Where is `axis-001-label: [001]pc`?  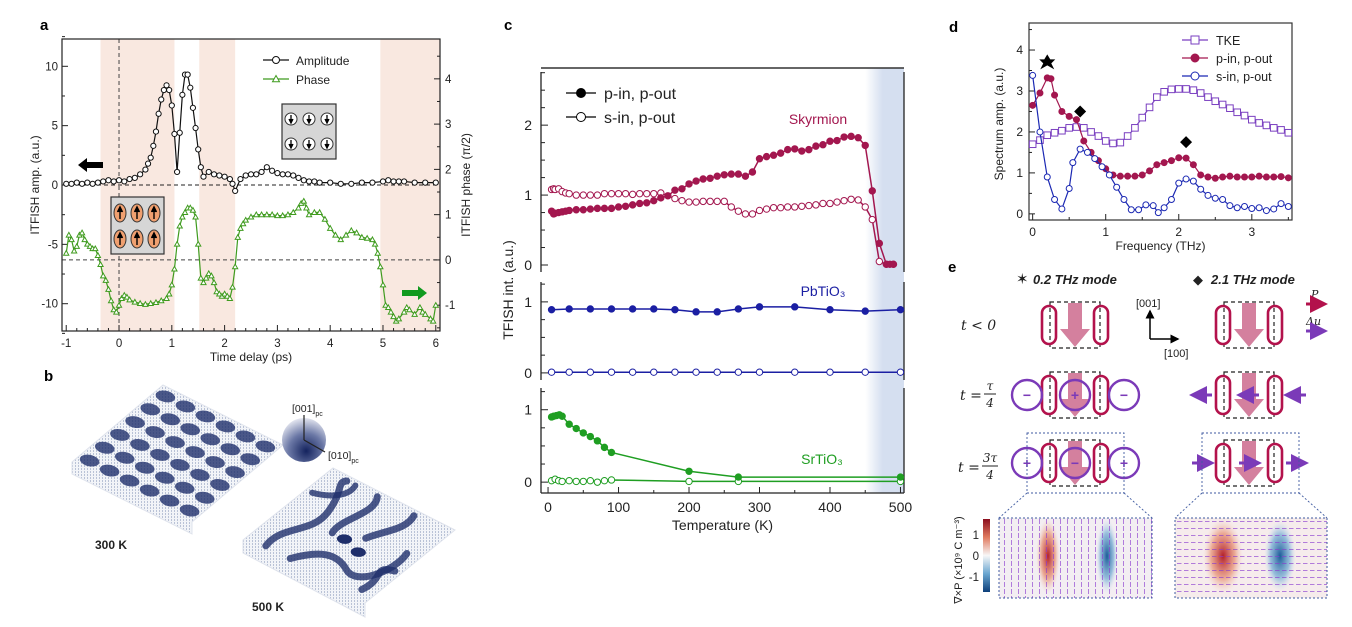 axis-001-label: [001]pc is located at coordinates (307, 410).